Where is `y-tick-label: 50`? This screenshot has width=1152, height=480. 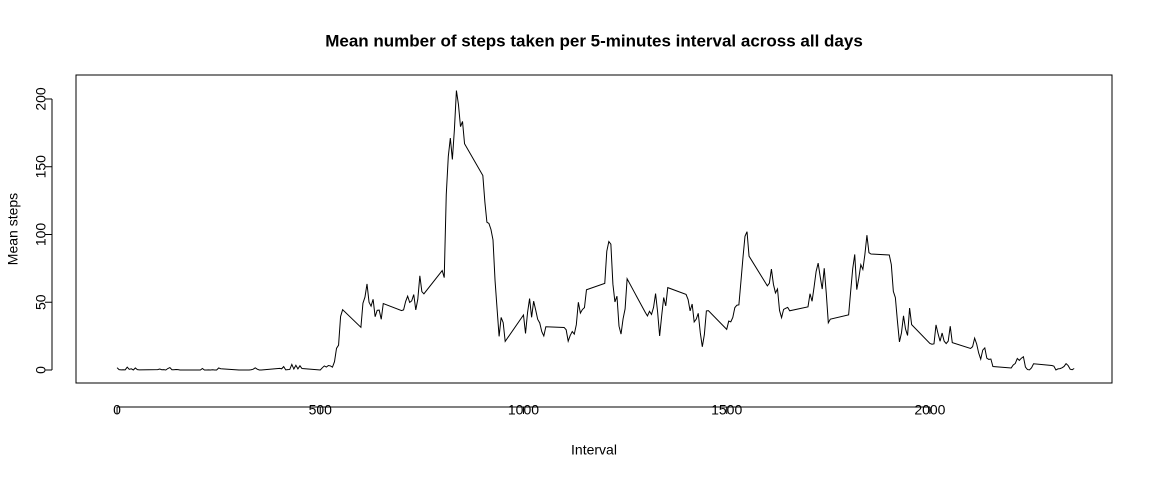
y-tick-label: 50 is located at coordinates (41, 302).